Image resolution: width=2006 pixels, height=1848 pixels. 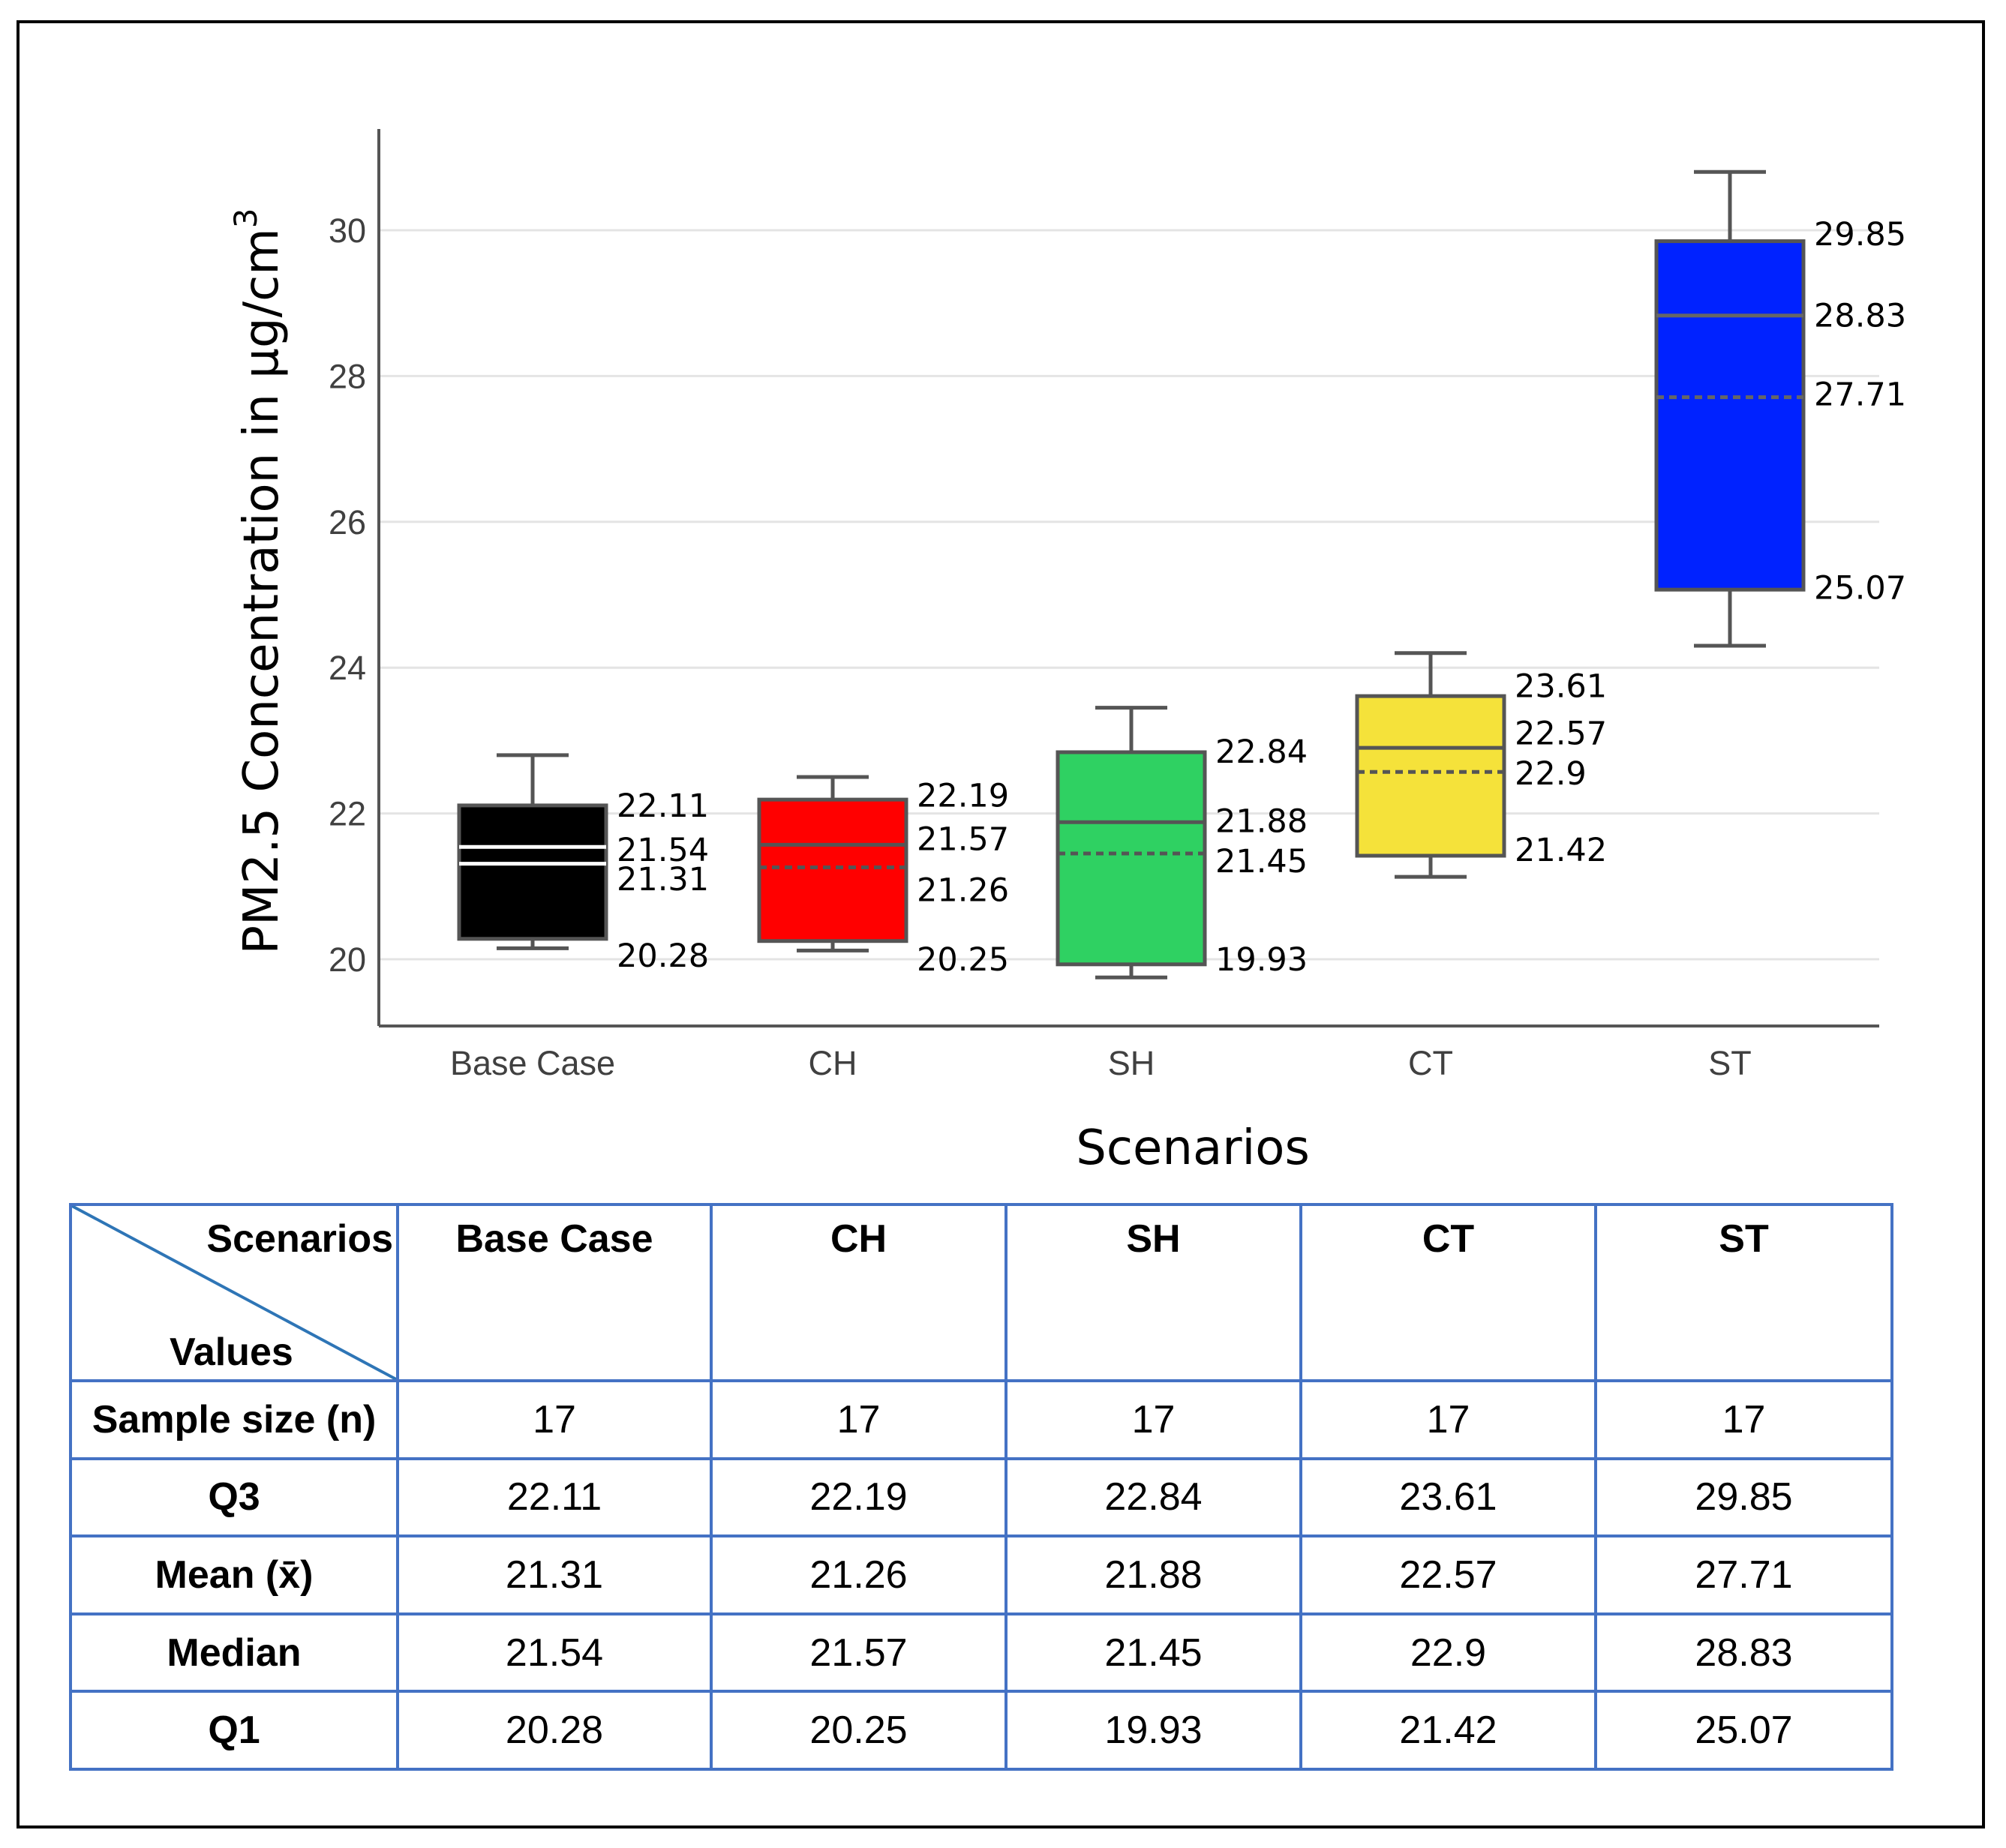 I want to click on corner-diagonal, so click(x=234, y=1292).